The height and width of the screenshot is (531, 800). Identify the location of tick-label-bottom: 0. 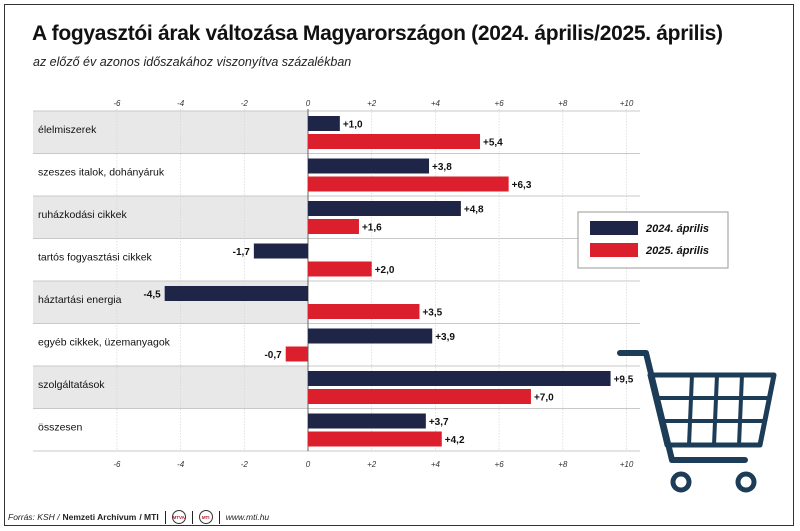
(308, 464).